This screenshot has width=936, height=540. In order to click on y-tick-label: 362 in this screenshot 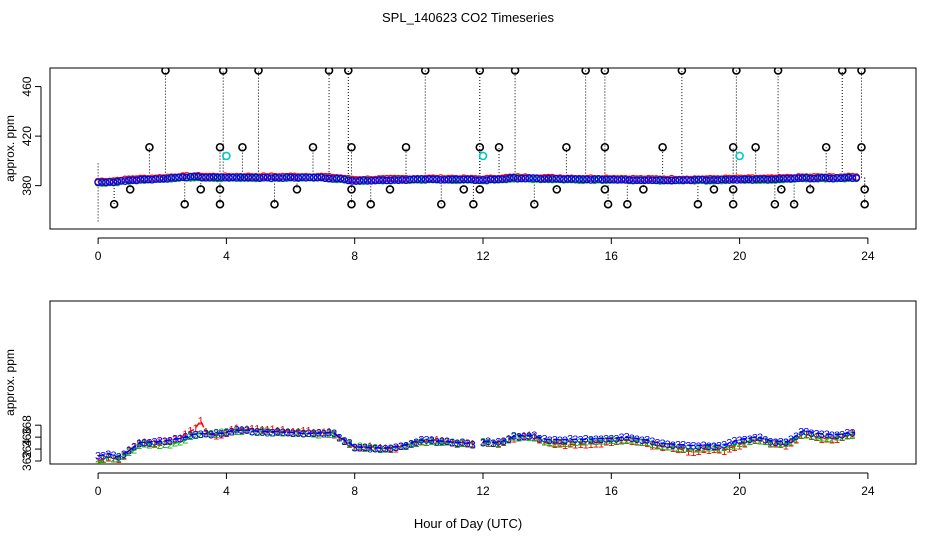, I will do `click(27, 461)`.